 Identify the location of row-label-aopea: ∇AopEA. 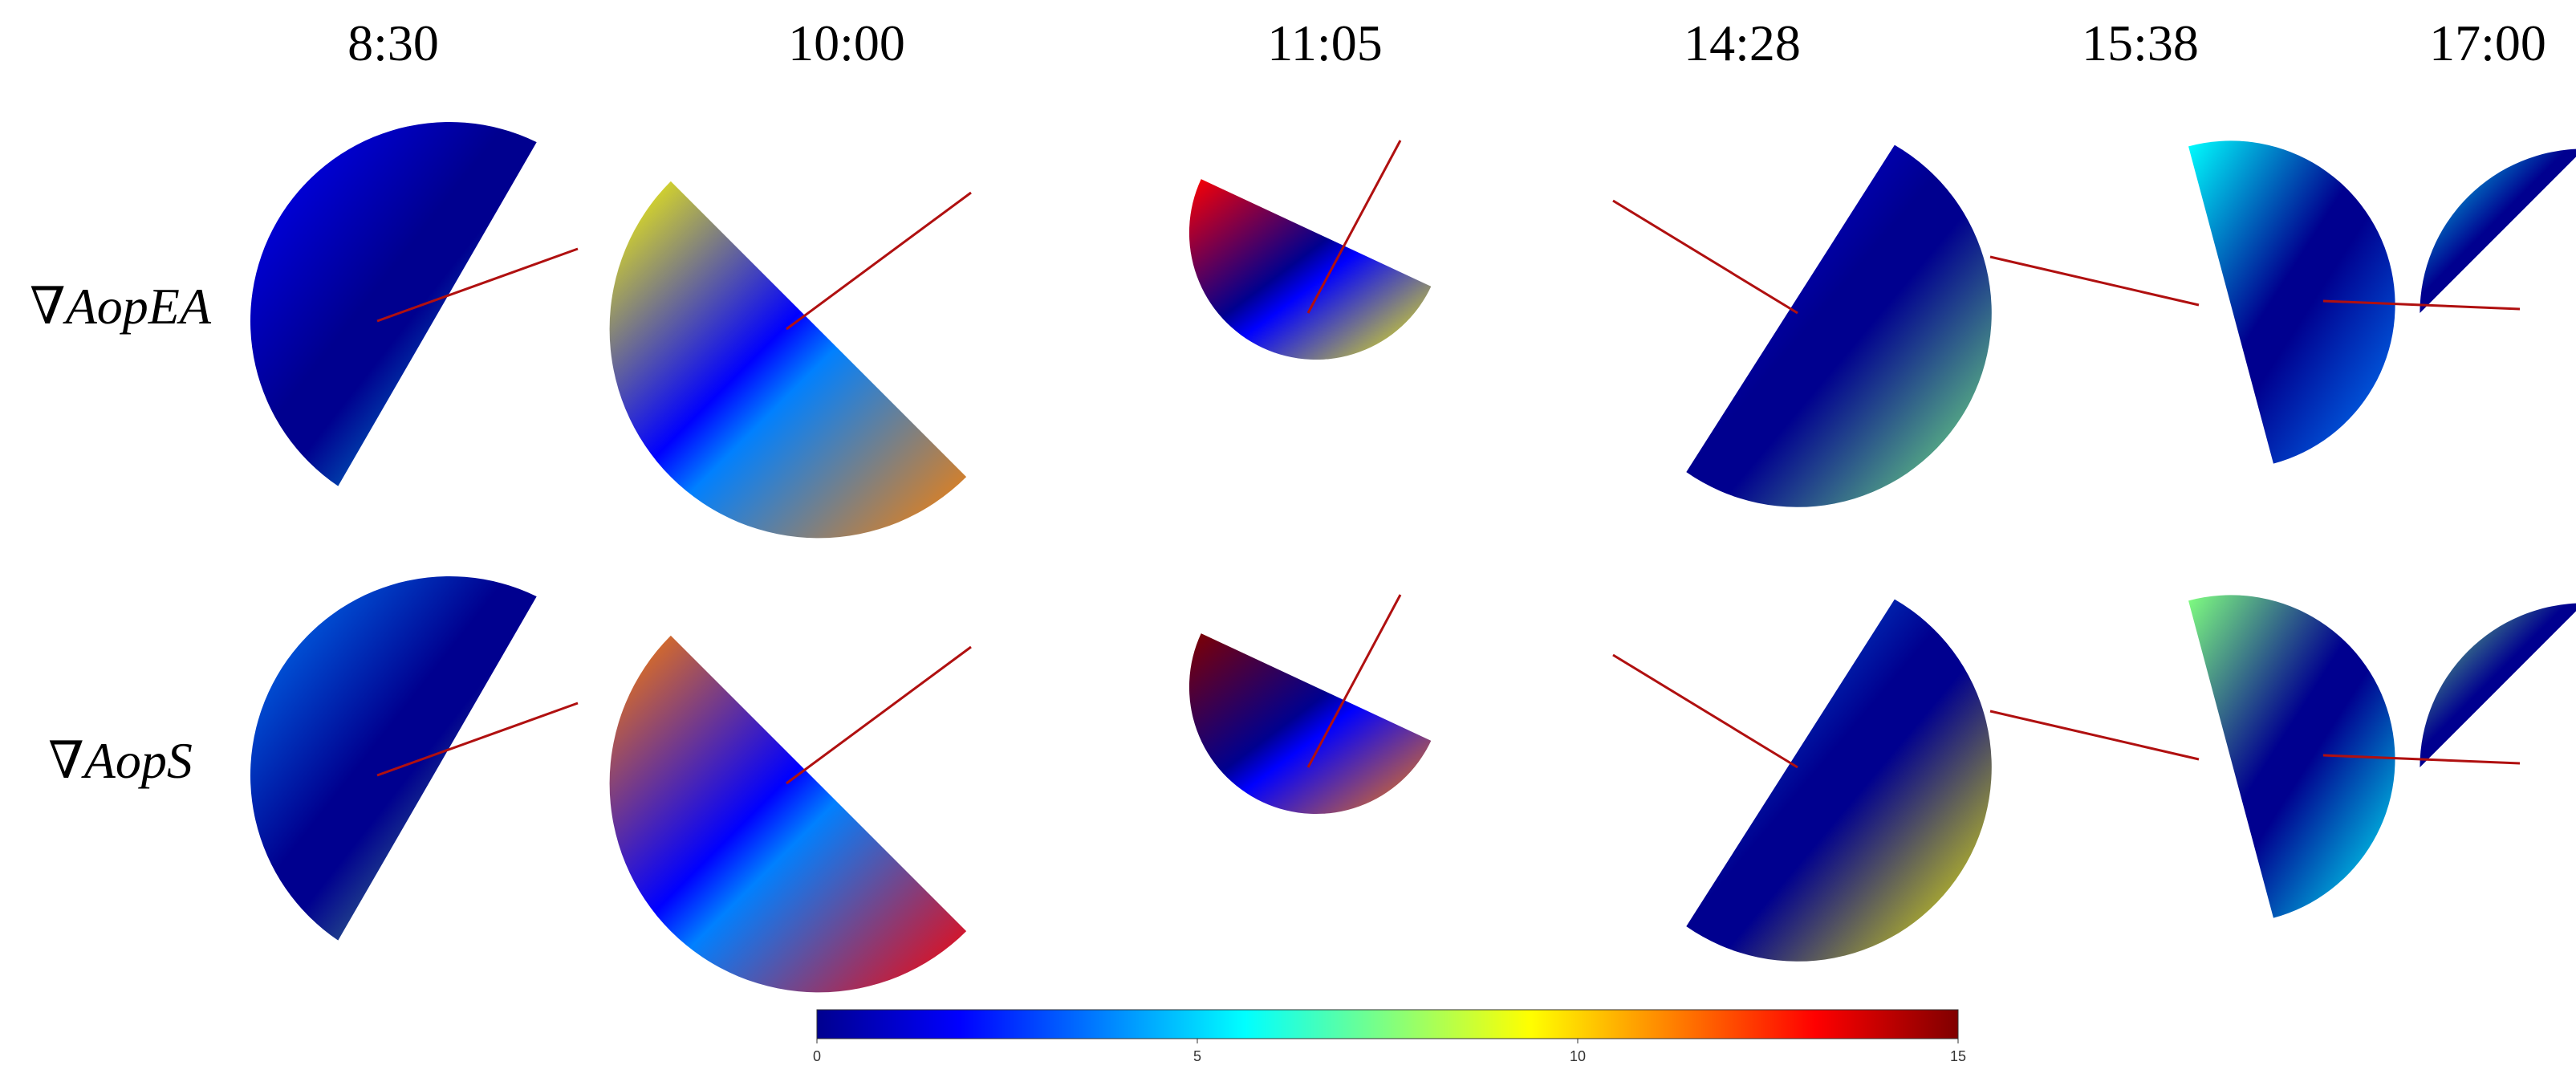
(120, 307).